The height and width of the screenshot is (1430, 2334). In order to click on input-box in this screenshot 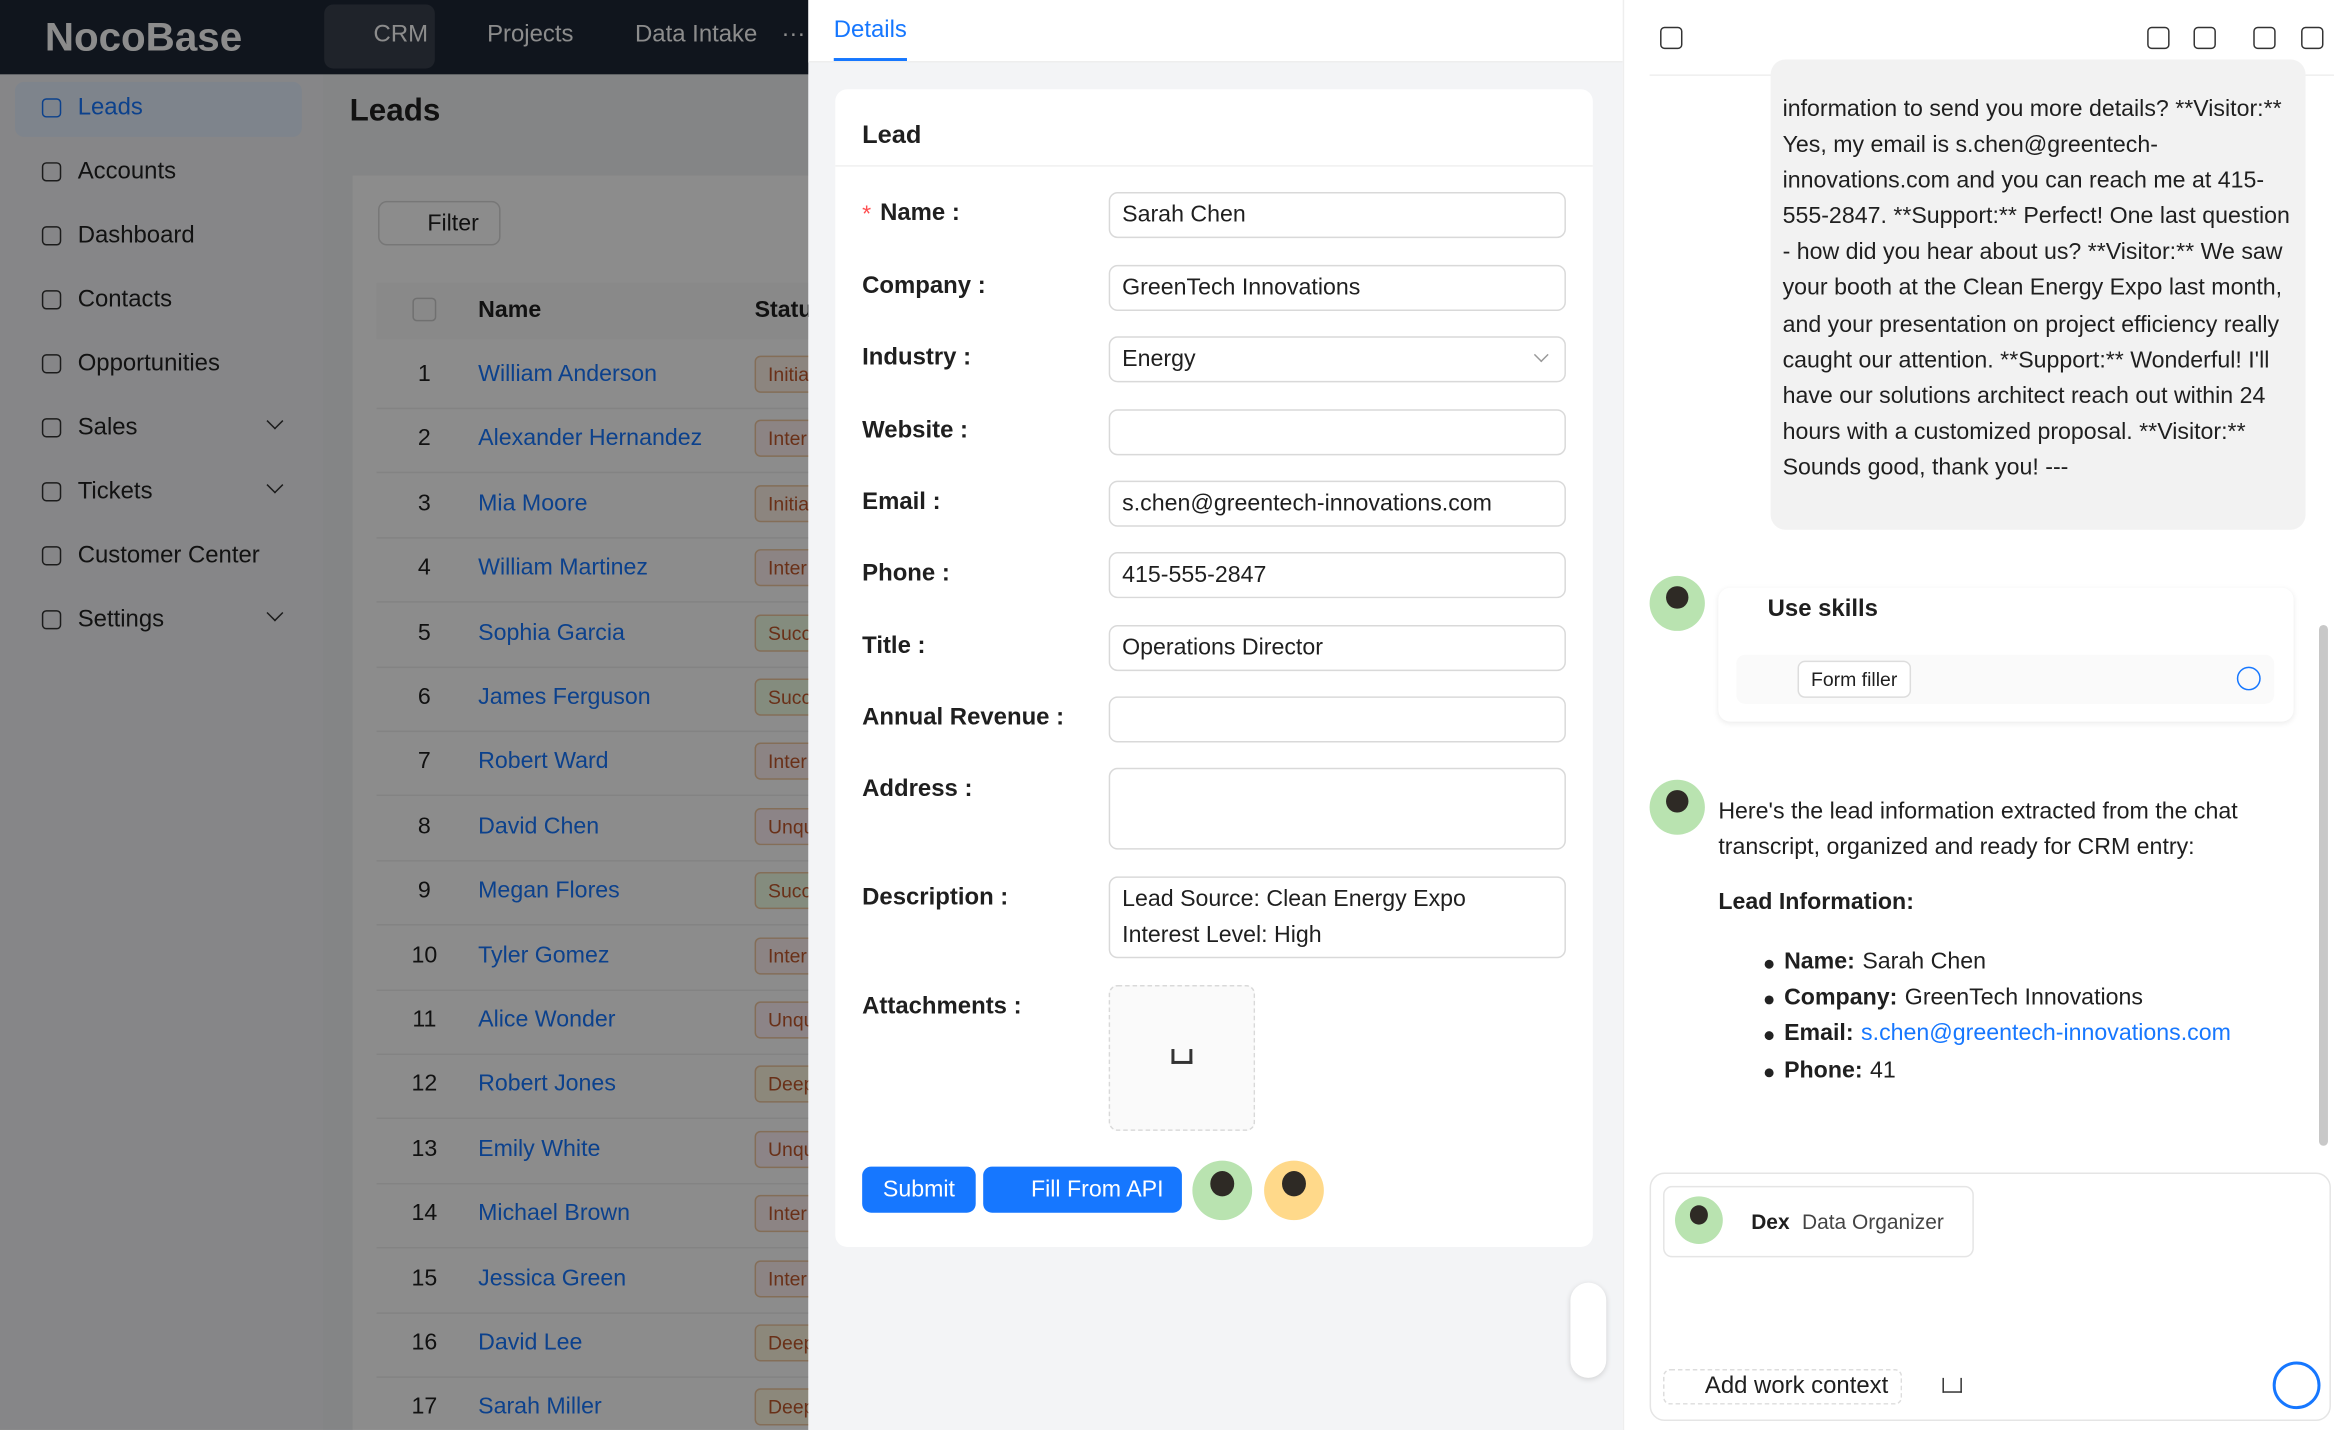, I will do `click(1990, 1297)`.